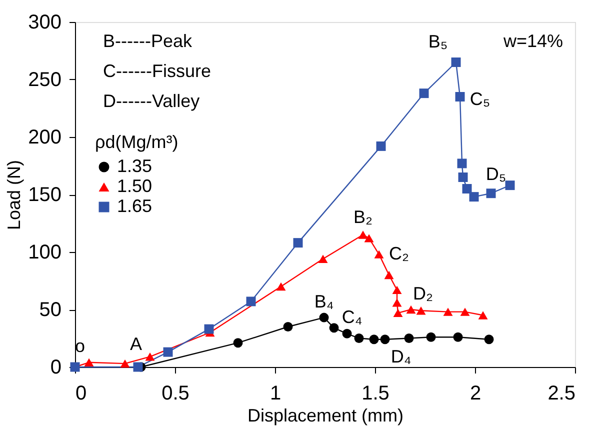 The height and width of the screenshot is (440, 610). What do you see at coordinates (562, 393) in the screenshot?
I see `x-tick-label: 2.5` at bounding box center [562, 393].